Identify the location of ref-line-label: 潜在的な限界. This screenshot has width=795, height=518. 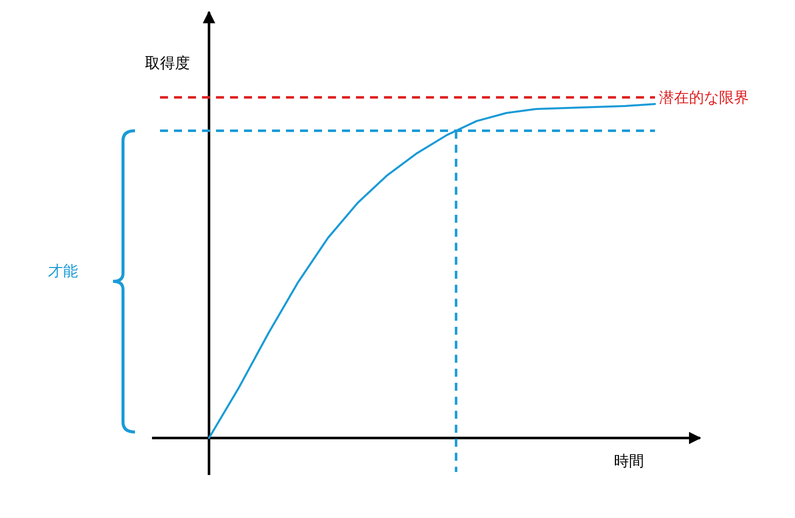
(704, 97).